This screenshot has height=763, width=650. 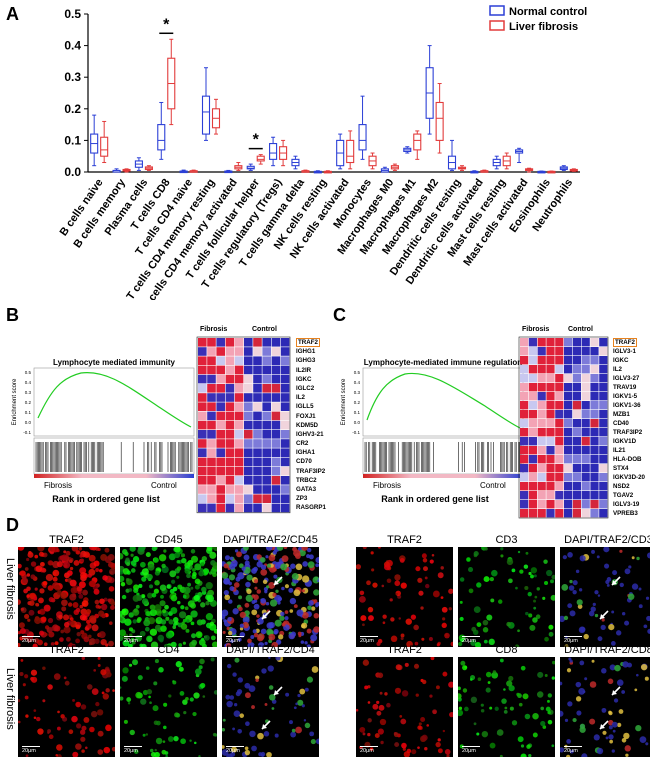 What do you see at coordinates (627, 460) in the screenshot?
I see `gene-label: HLA-DOB` at bounding box center [627, 460].